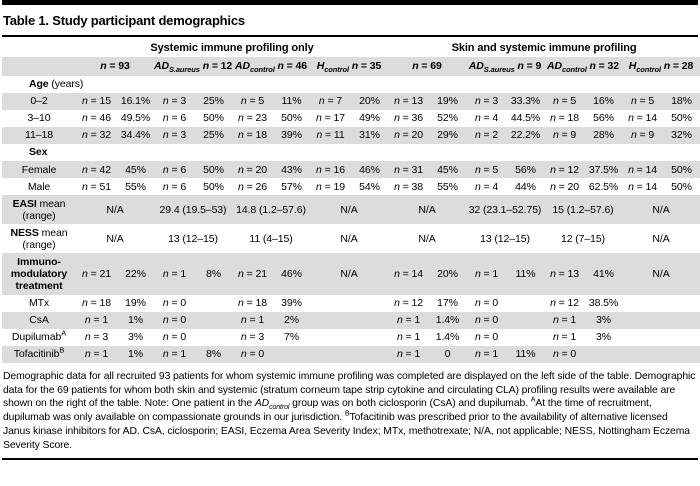 The height and width of the screenshot is (486, 700). I want to click on row-label: Male, so click(39, 186).